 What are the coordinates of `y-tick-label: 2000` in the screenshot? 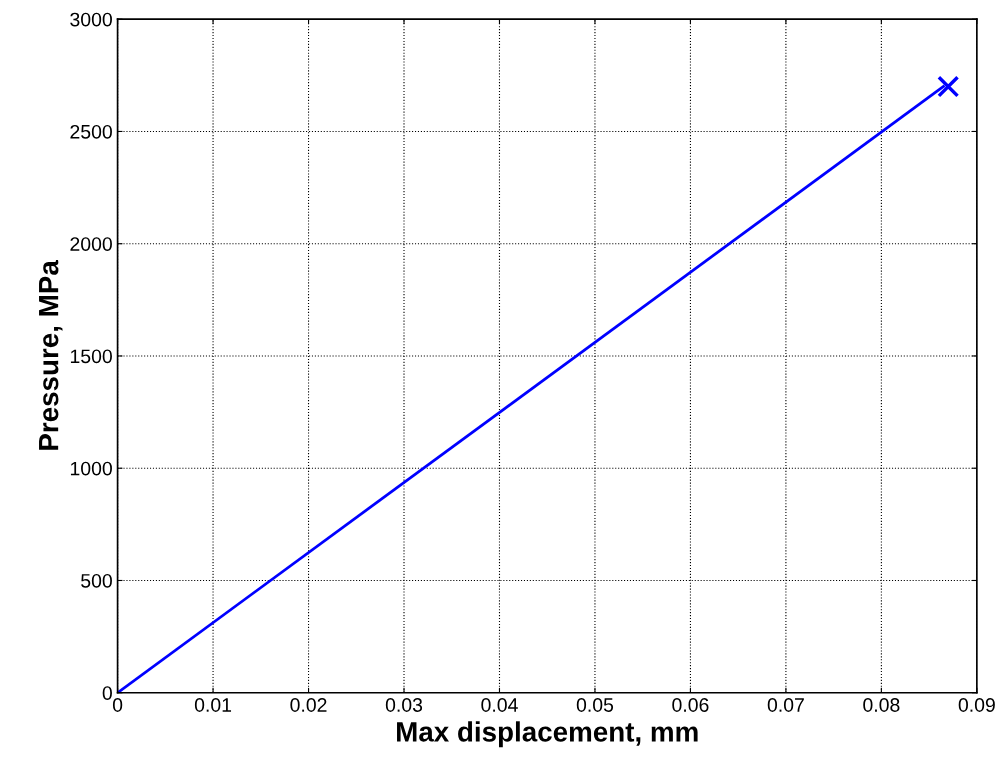 It's located at (91, 244).